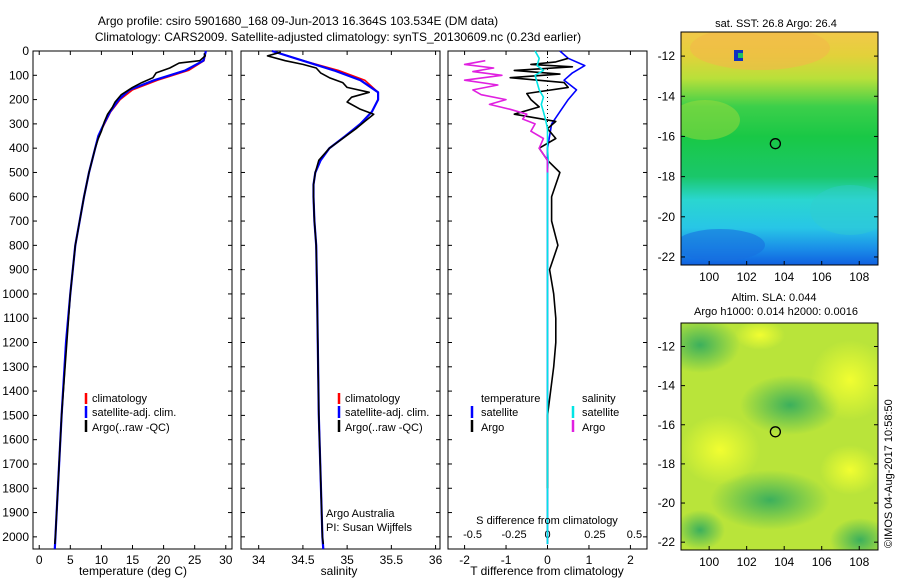  Describe the element at coordinates (510, 399) in the screenshot. I see `legend-title-temperature: temperature` at that location.